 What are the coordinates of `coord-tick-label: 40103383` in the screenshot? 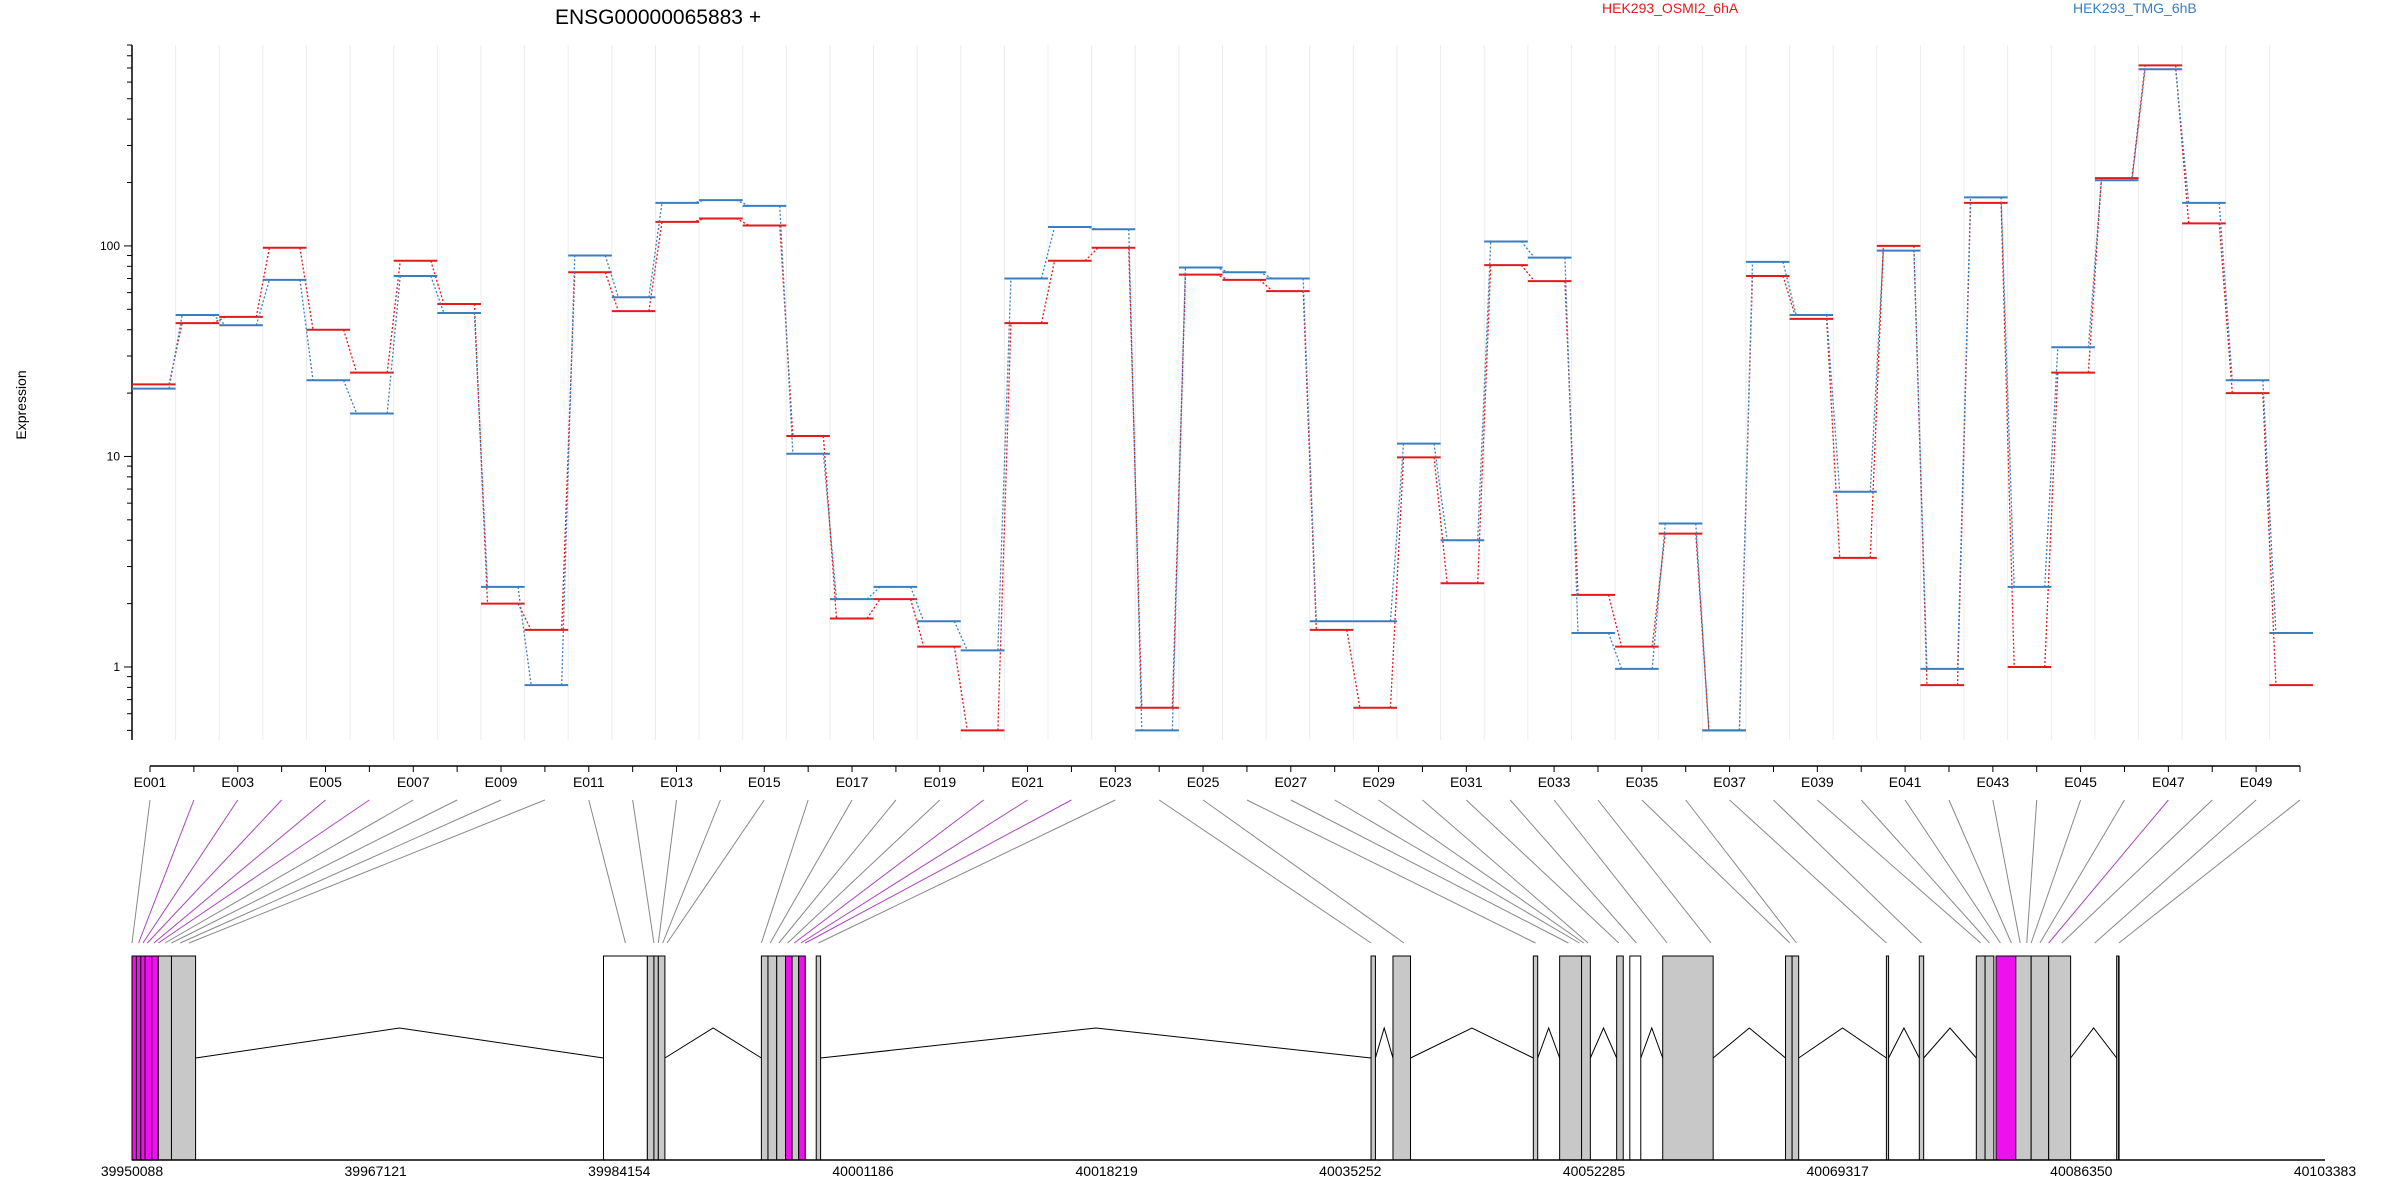 It's located at (2325, 1171).